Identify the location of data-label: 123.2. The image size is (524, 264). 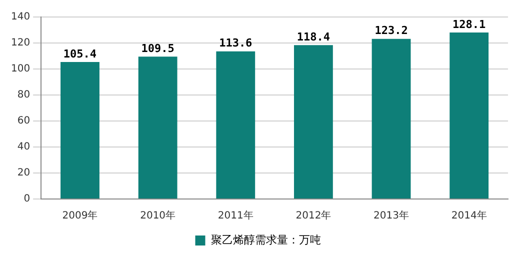
(391, 31).